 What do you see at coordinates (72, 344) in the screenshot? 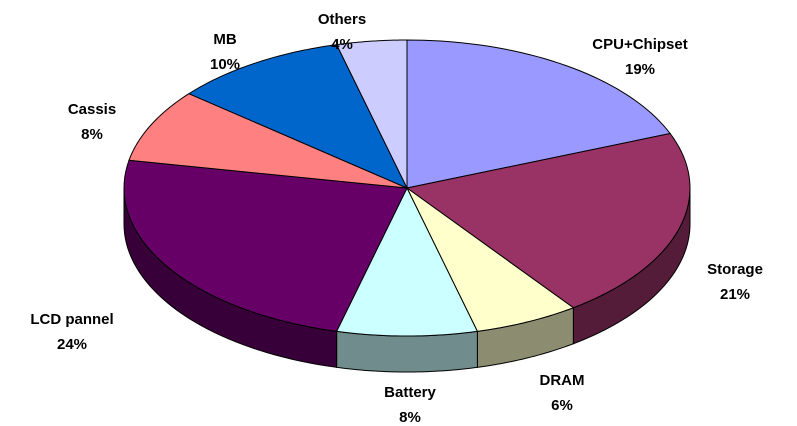
I see `slice-value-label: 24%` at bounding box center [72, 344].